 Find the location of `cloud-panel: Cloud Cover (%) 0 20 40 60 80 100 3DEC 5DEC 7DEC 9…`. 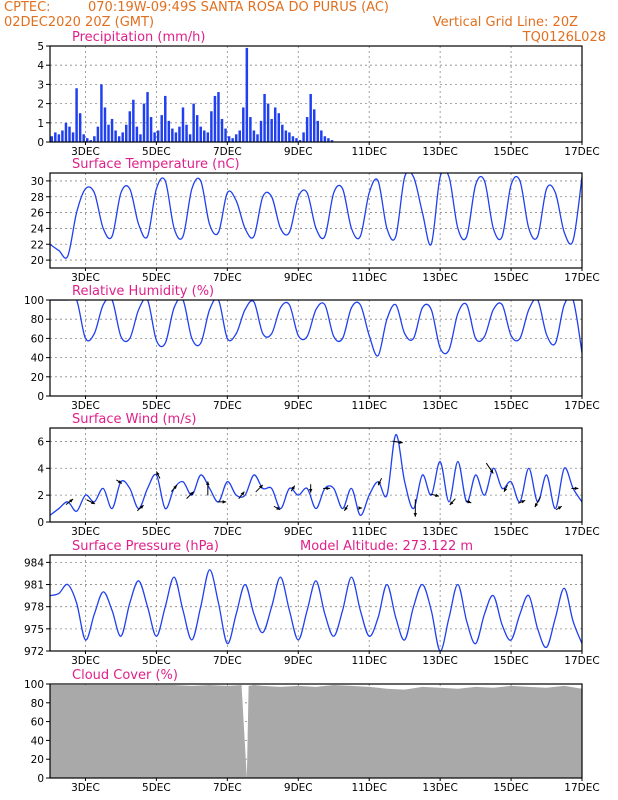

cloud-panel: Cloud Cover (%) 0 20 40 60 80 100 3DEC 5DEC 7DEC 9… is located at coordinates (312, 731).